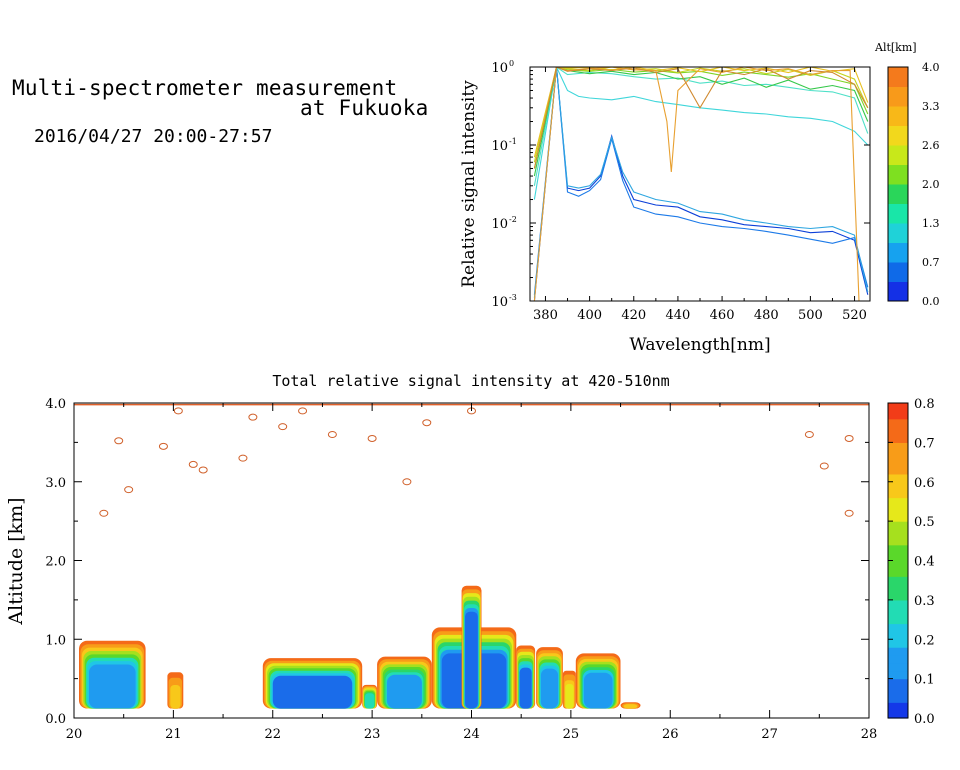 This screenshot has width=960, height=770. Describe the element at coordinates (931, 301) in the screenshot. I see `altitude-colorbar-tick-0: 0.0` at that location.